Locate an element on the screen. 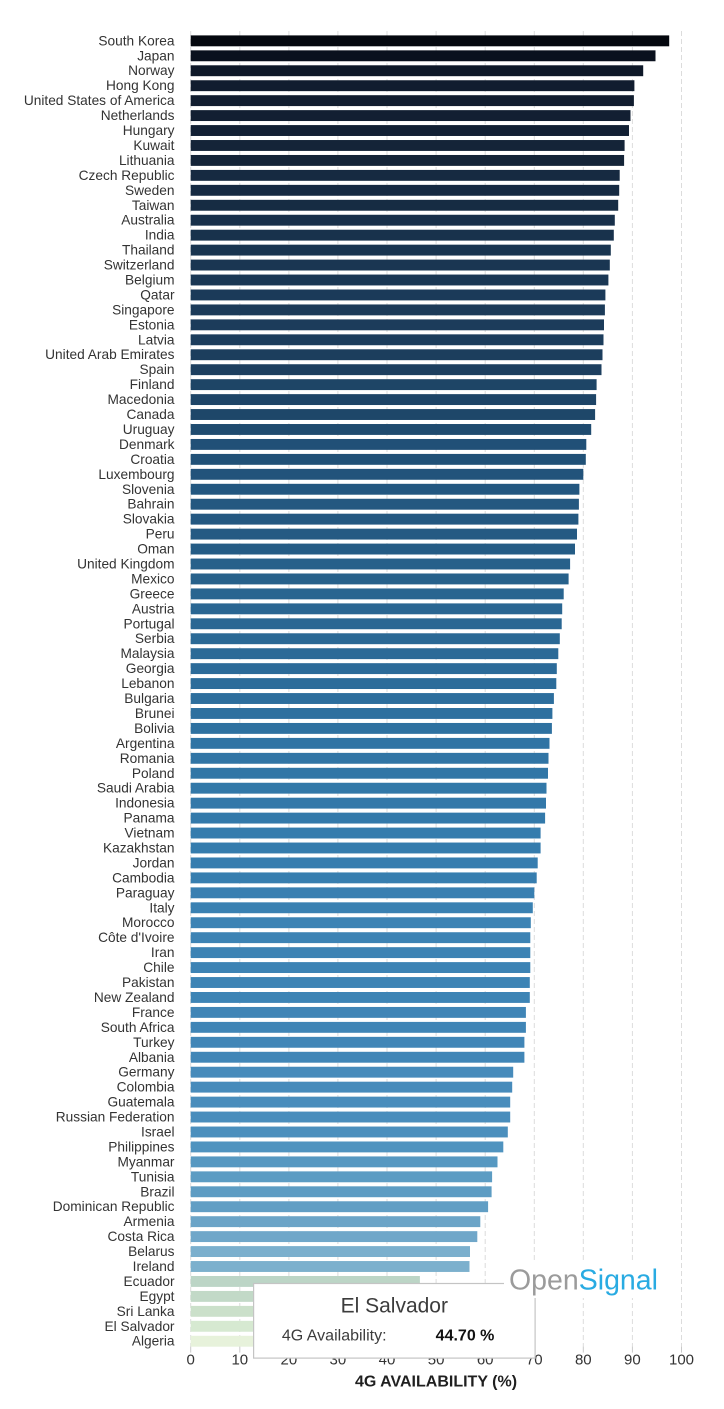 The image size is (724, 1409). svg-text: Israel is located at coordinates (157, 1131).